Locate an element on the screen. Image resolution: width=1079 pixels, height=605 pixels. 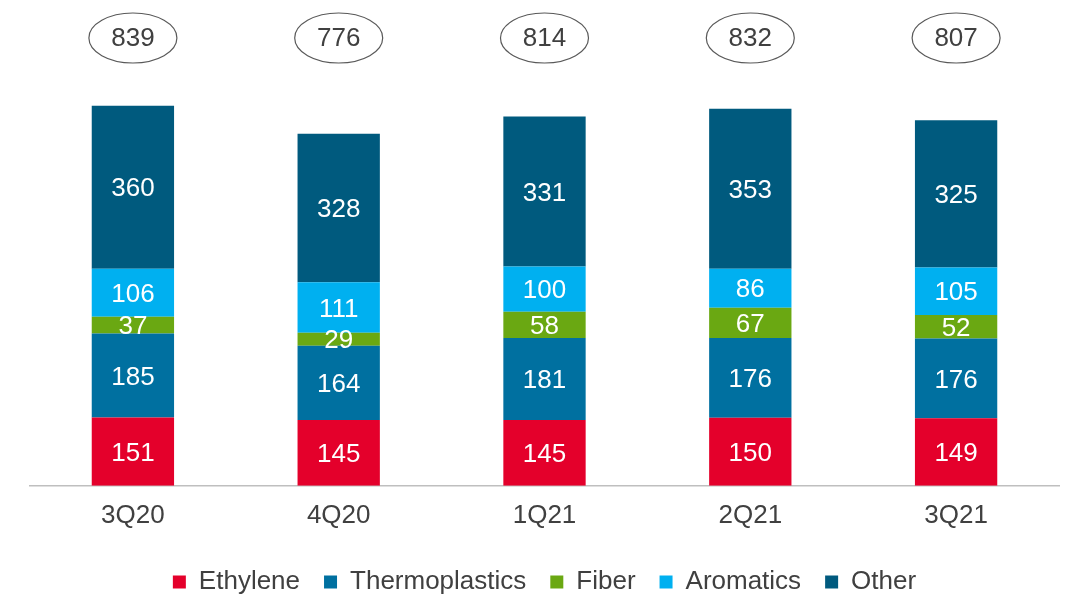
total-label: 839 is located at coordinates (133, 37).